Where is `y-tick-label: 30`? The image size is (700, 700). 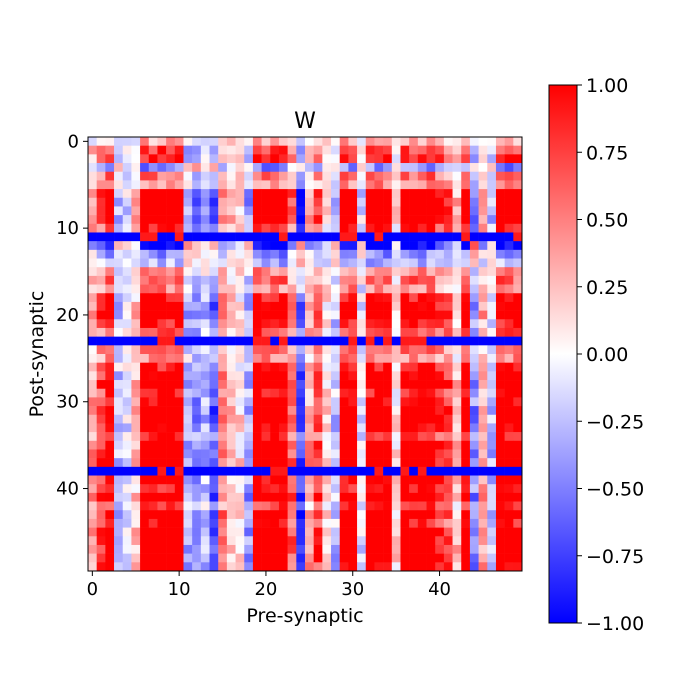
y-tick-label: 30 is located at coordinates (67, 402).